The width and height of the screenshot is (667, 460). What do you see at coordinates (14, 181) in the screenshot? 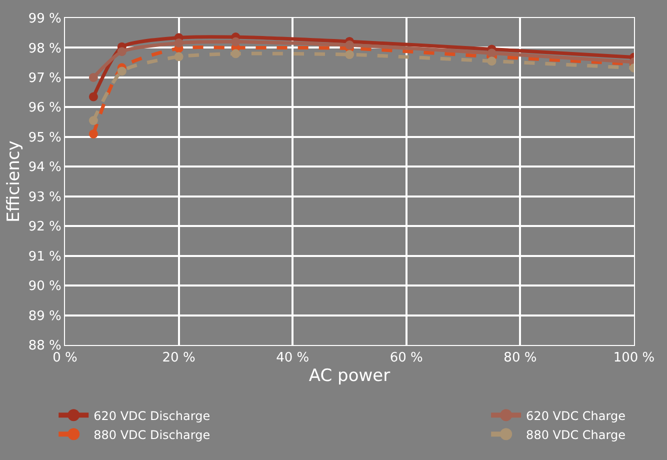
I see `y-axis-title: Efficiency` at bounding box center [14, 181].